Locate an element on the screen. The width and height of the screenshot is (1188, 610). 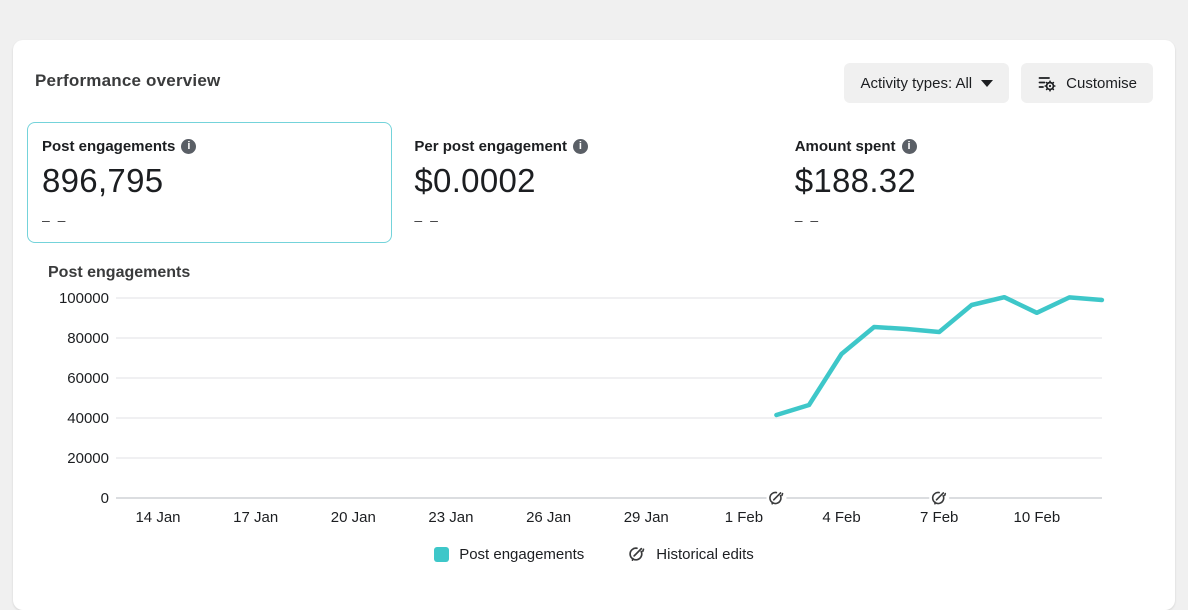
activity-types-label: Activity types: All is located at coordinates (916, 83).